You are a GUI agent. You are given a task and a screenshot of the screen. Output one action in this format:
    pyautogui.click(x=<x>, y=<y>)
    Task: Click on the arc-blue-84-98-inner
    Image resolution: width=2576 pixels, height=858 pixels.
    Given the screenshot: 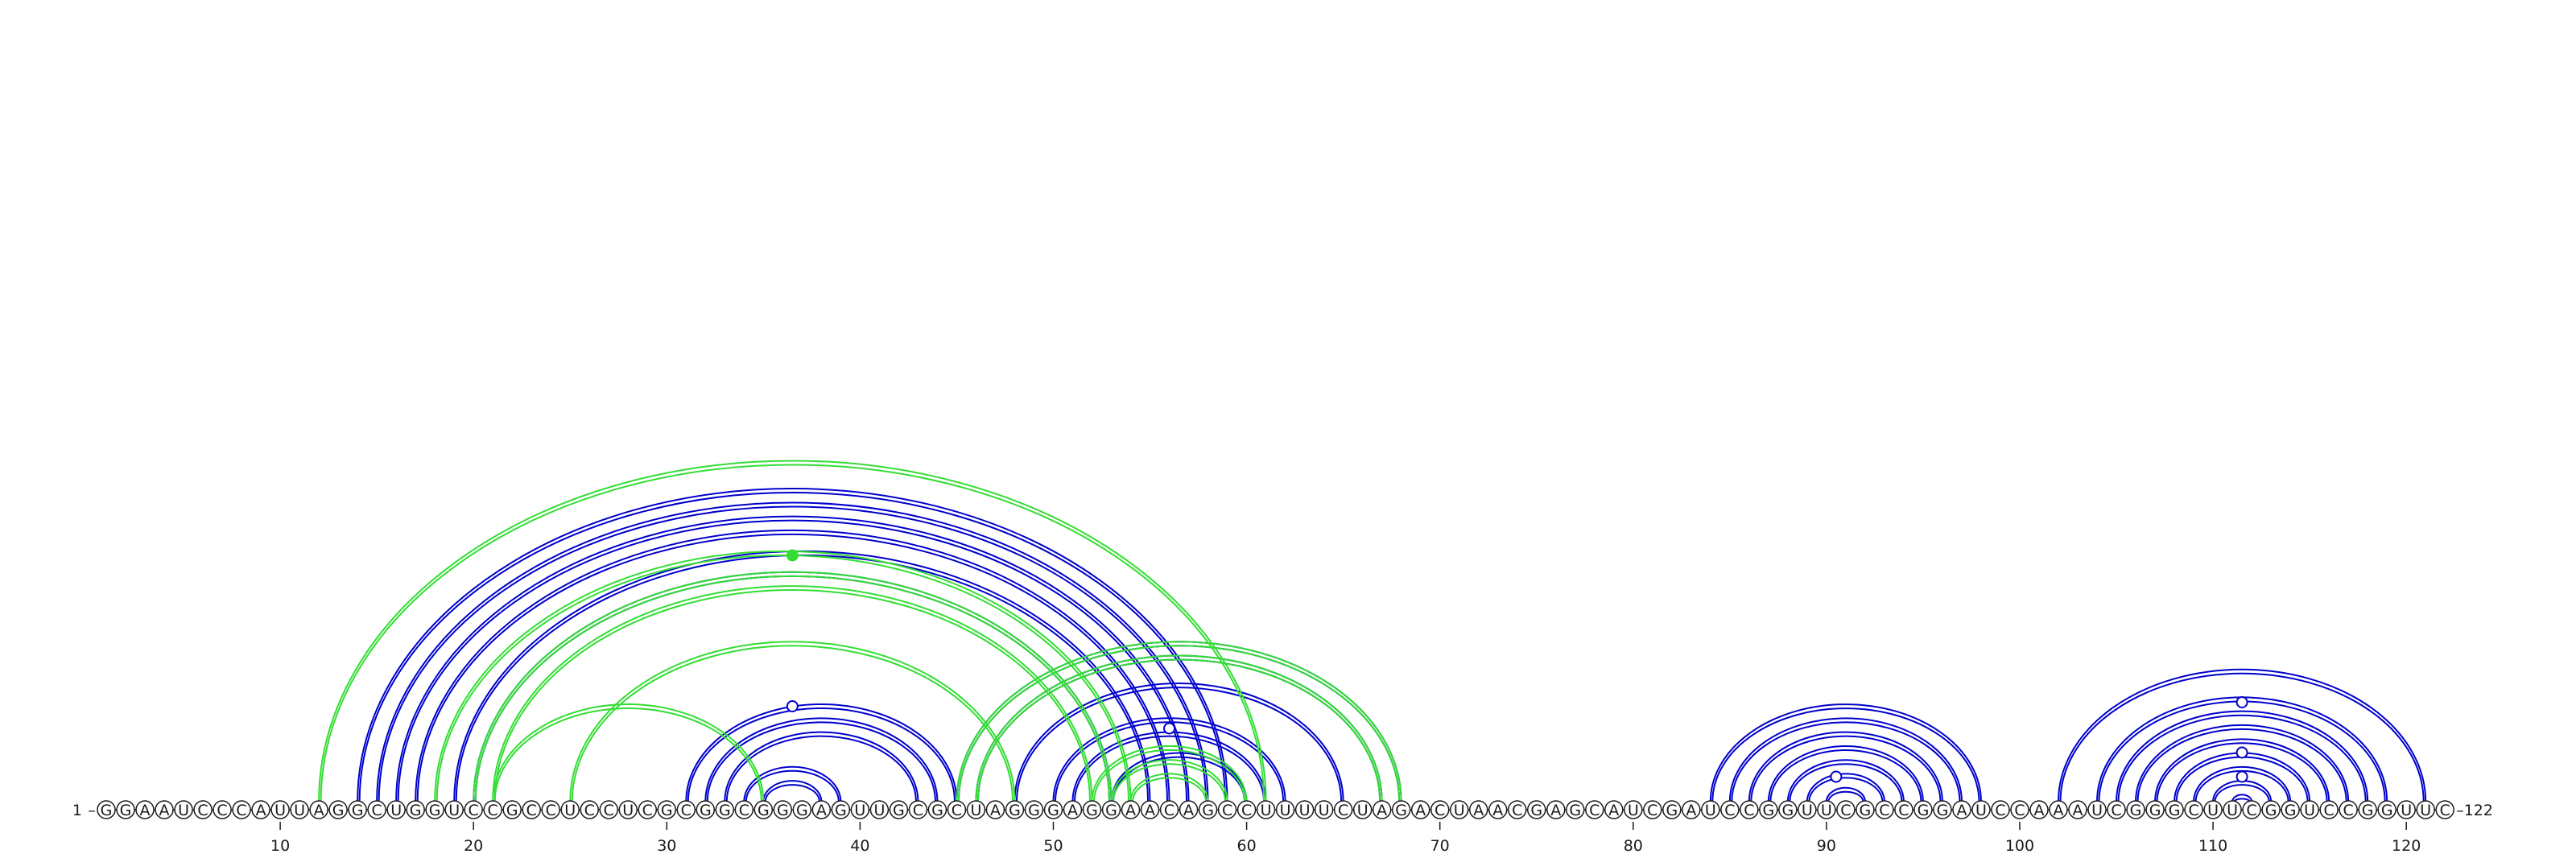 What is the action you would take?
    pyautogui.click(x=1846, y=754)
    